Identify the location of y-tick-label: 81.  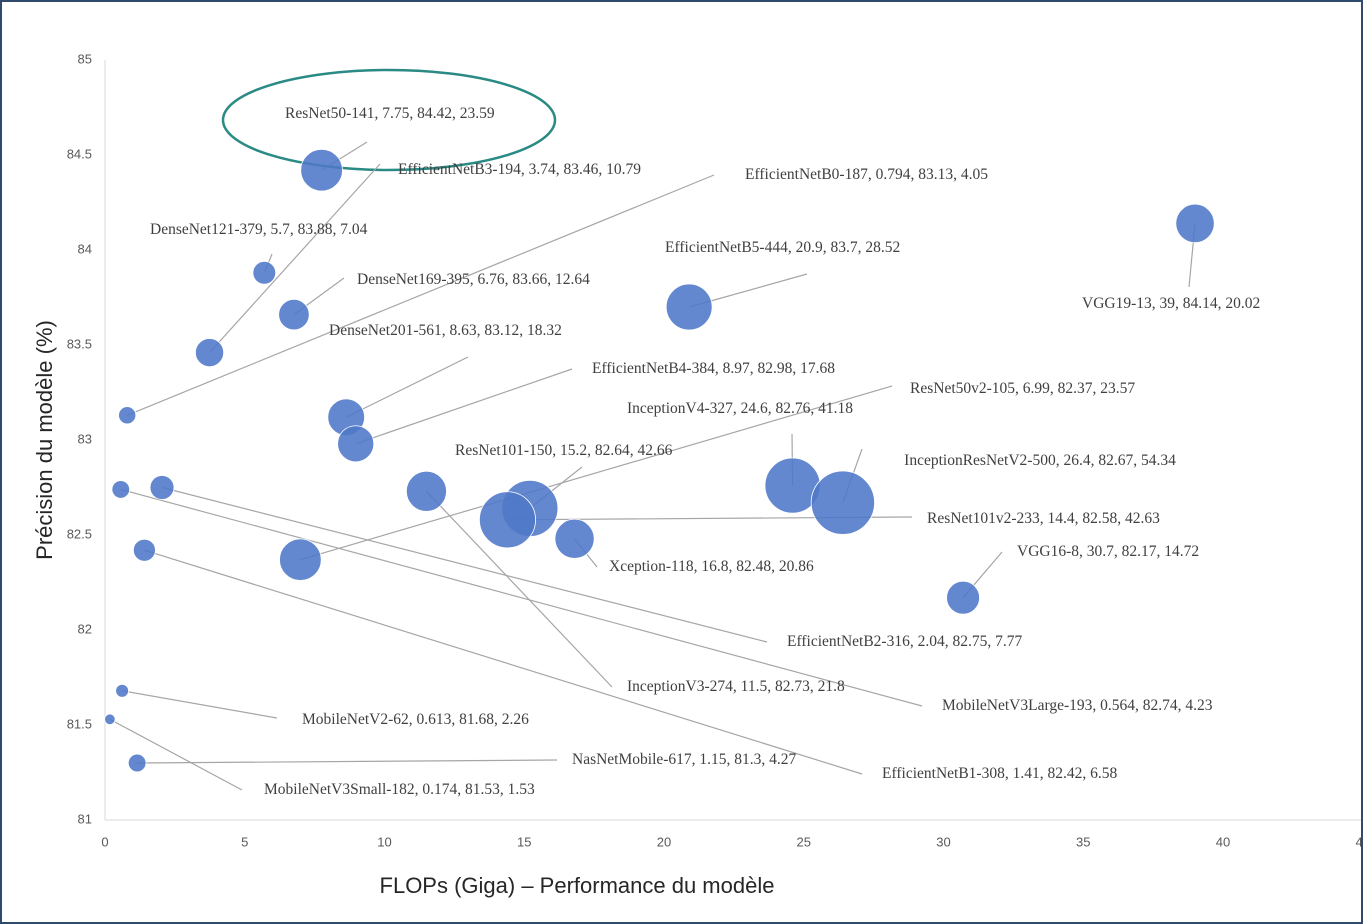
(85, 818).